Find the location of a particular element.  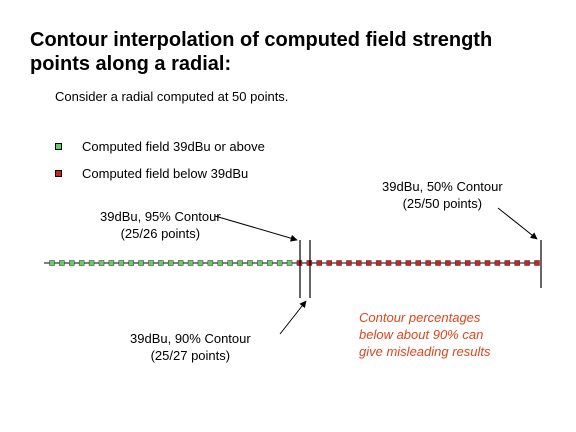

legend-label-below: Computed field below 39dBu is located at coordinates (165, 173).